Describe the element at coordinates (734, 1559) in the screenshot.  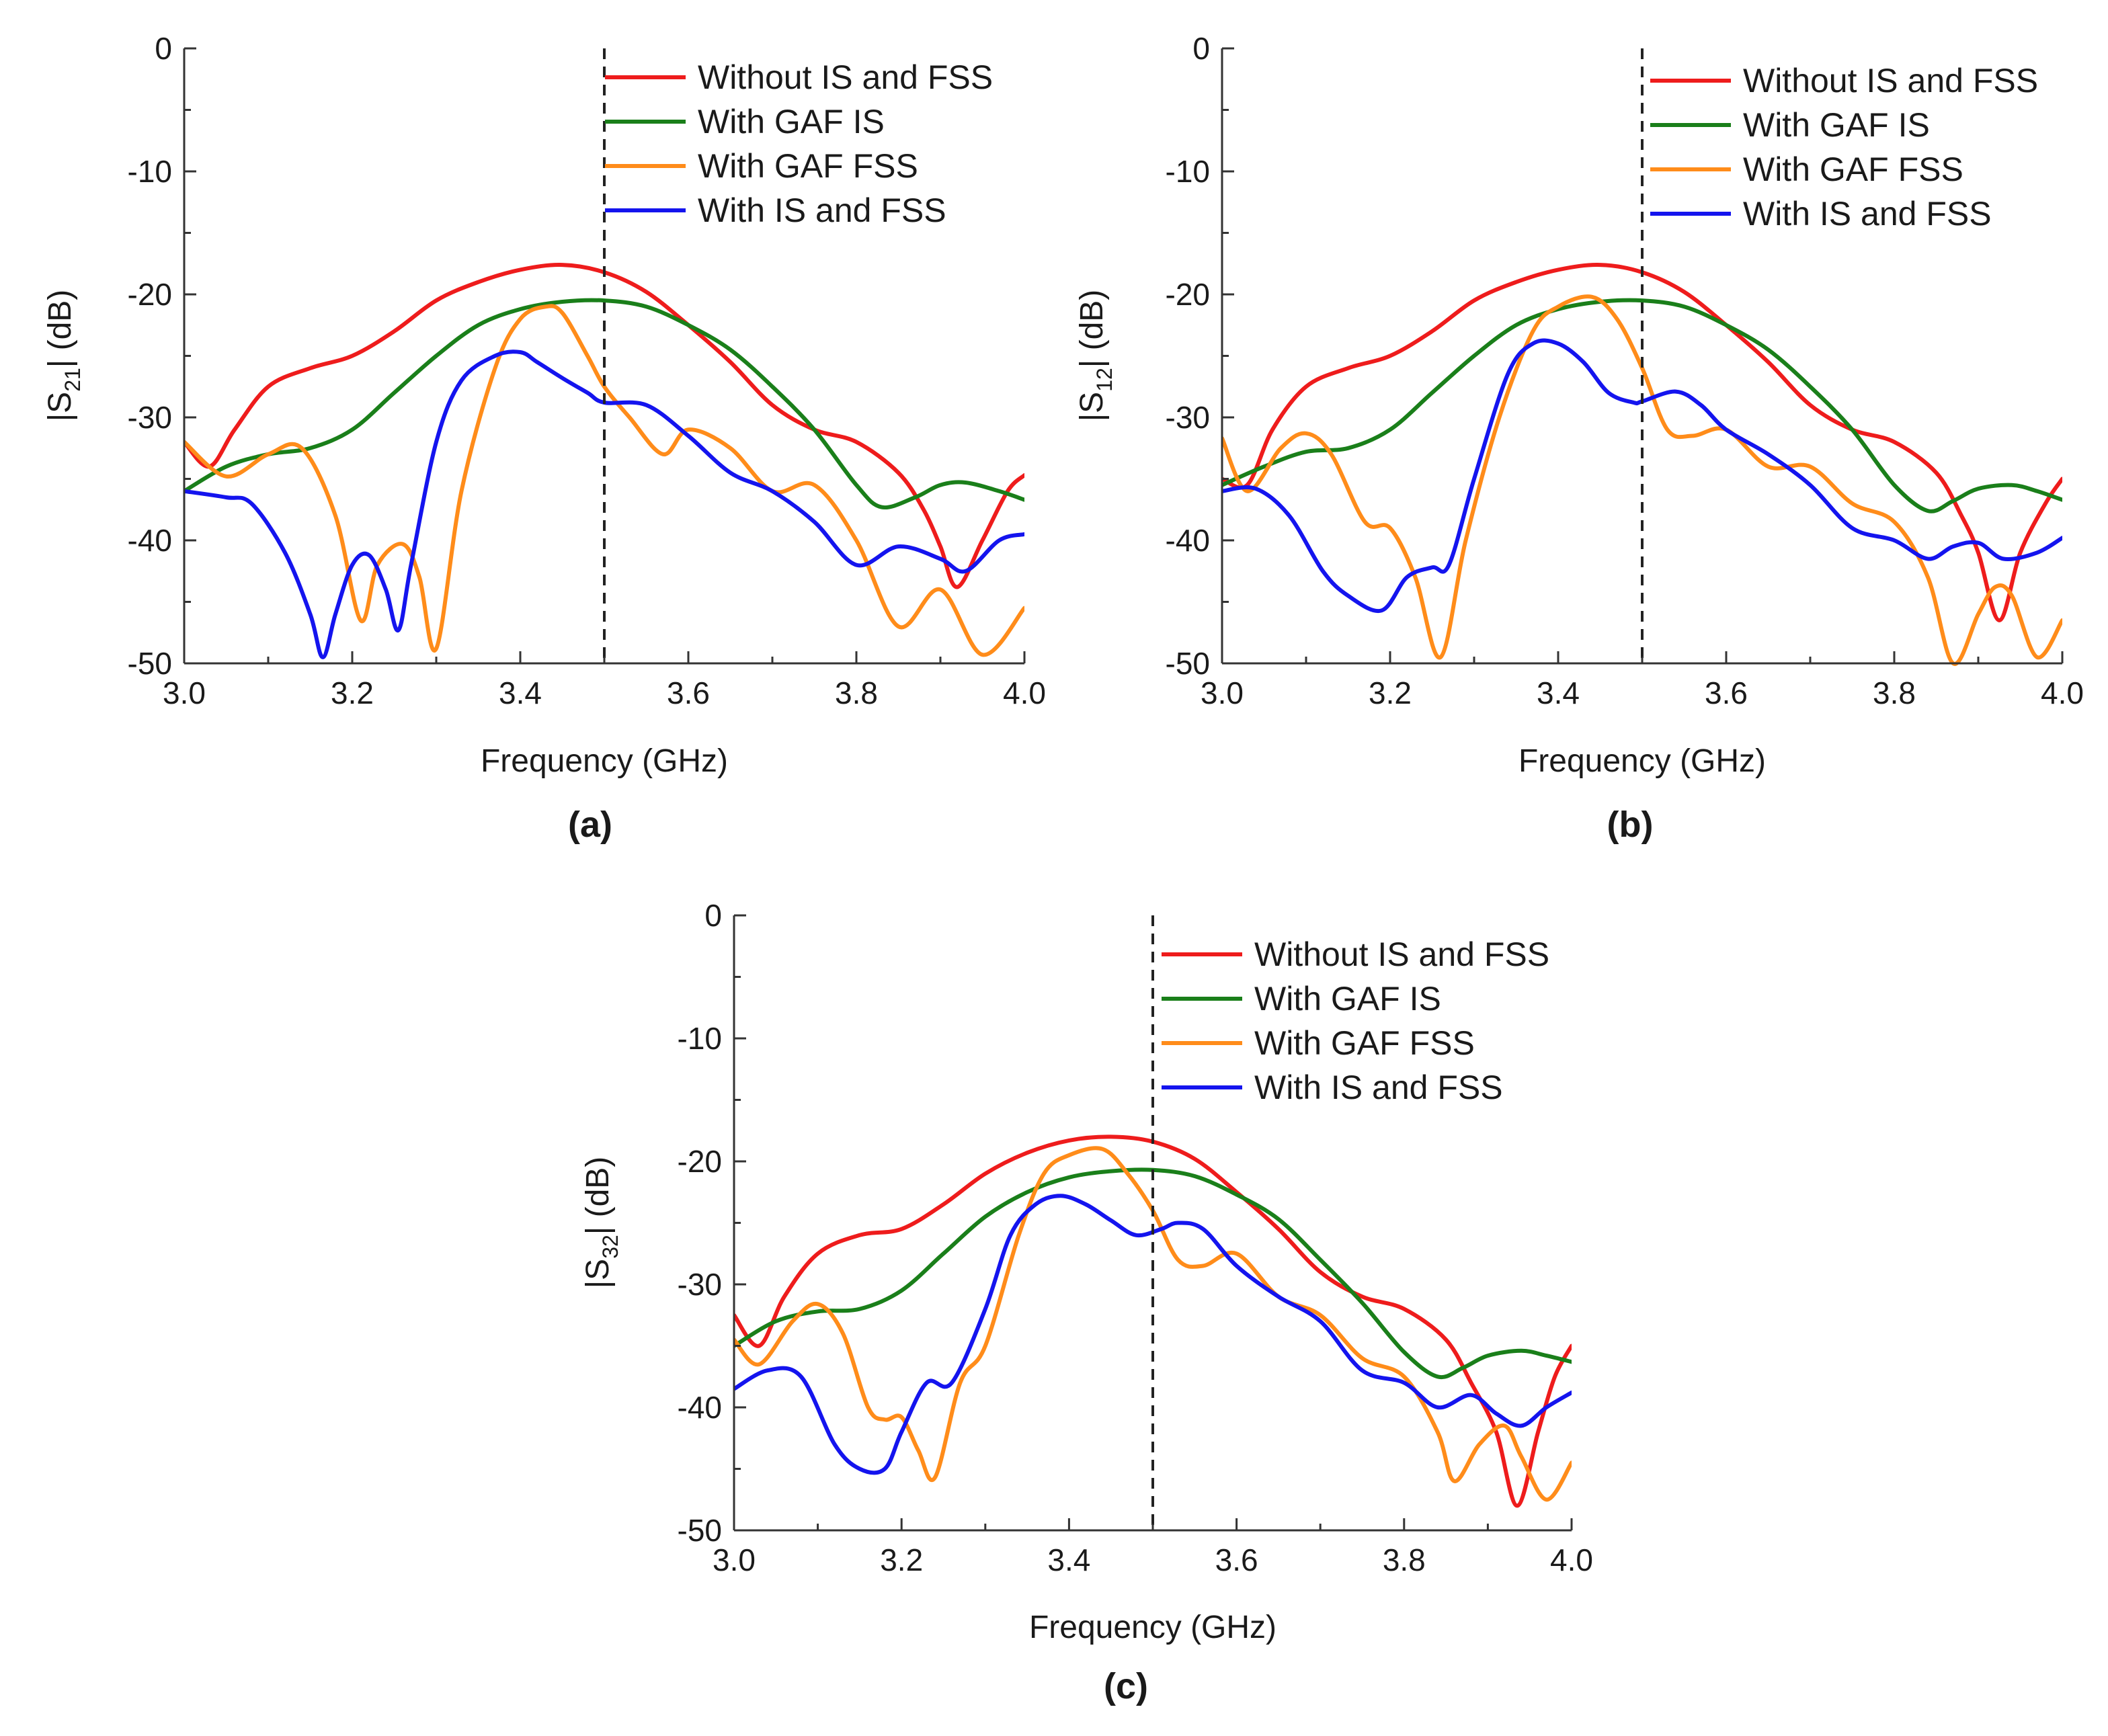
I see `x-tick-label-c: 3.0` at that location.